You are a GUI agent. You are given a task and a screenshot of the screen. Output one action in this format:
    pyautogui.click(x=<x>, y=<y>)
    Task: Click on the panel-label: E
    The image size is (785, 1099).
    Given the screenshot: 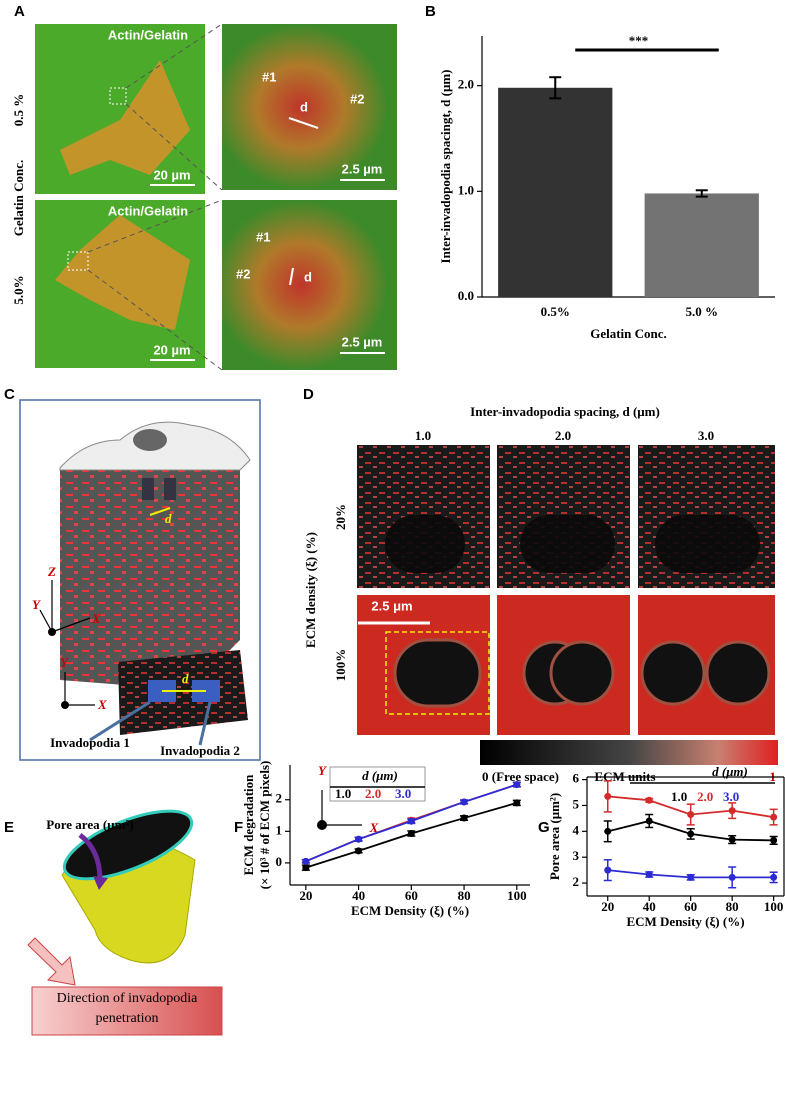 What is the action you would take?
    pyautogui.click(x=9, y=827)
    